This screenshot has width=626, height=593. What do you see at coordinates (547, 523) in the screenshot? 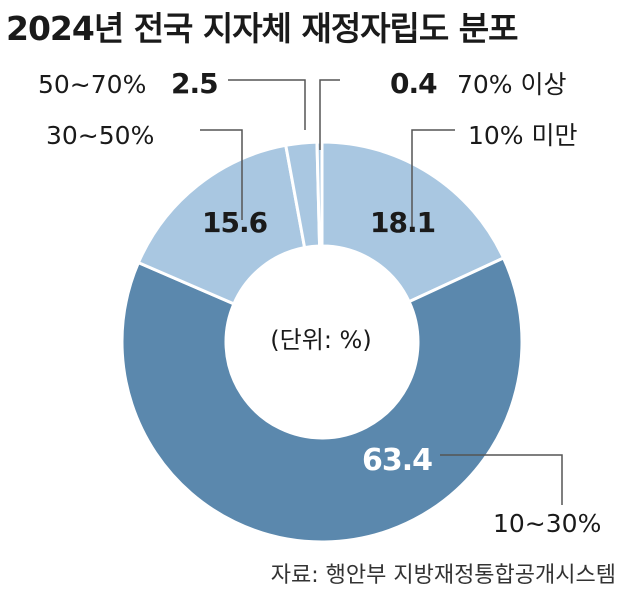
I see `category-label-10-30: 10∼30%` at bounding box center [547, 523].